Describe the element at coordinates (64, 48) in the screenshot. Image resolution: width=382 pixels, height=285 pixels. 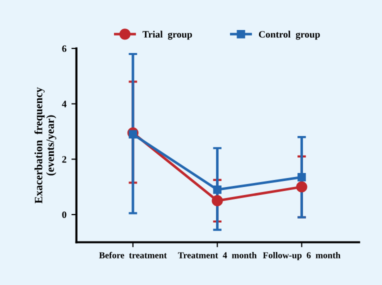
I see `y-tick-label: 6` at that location.